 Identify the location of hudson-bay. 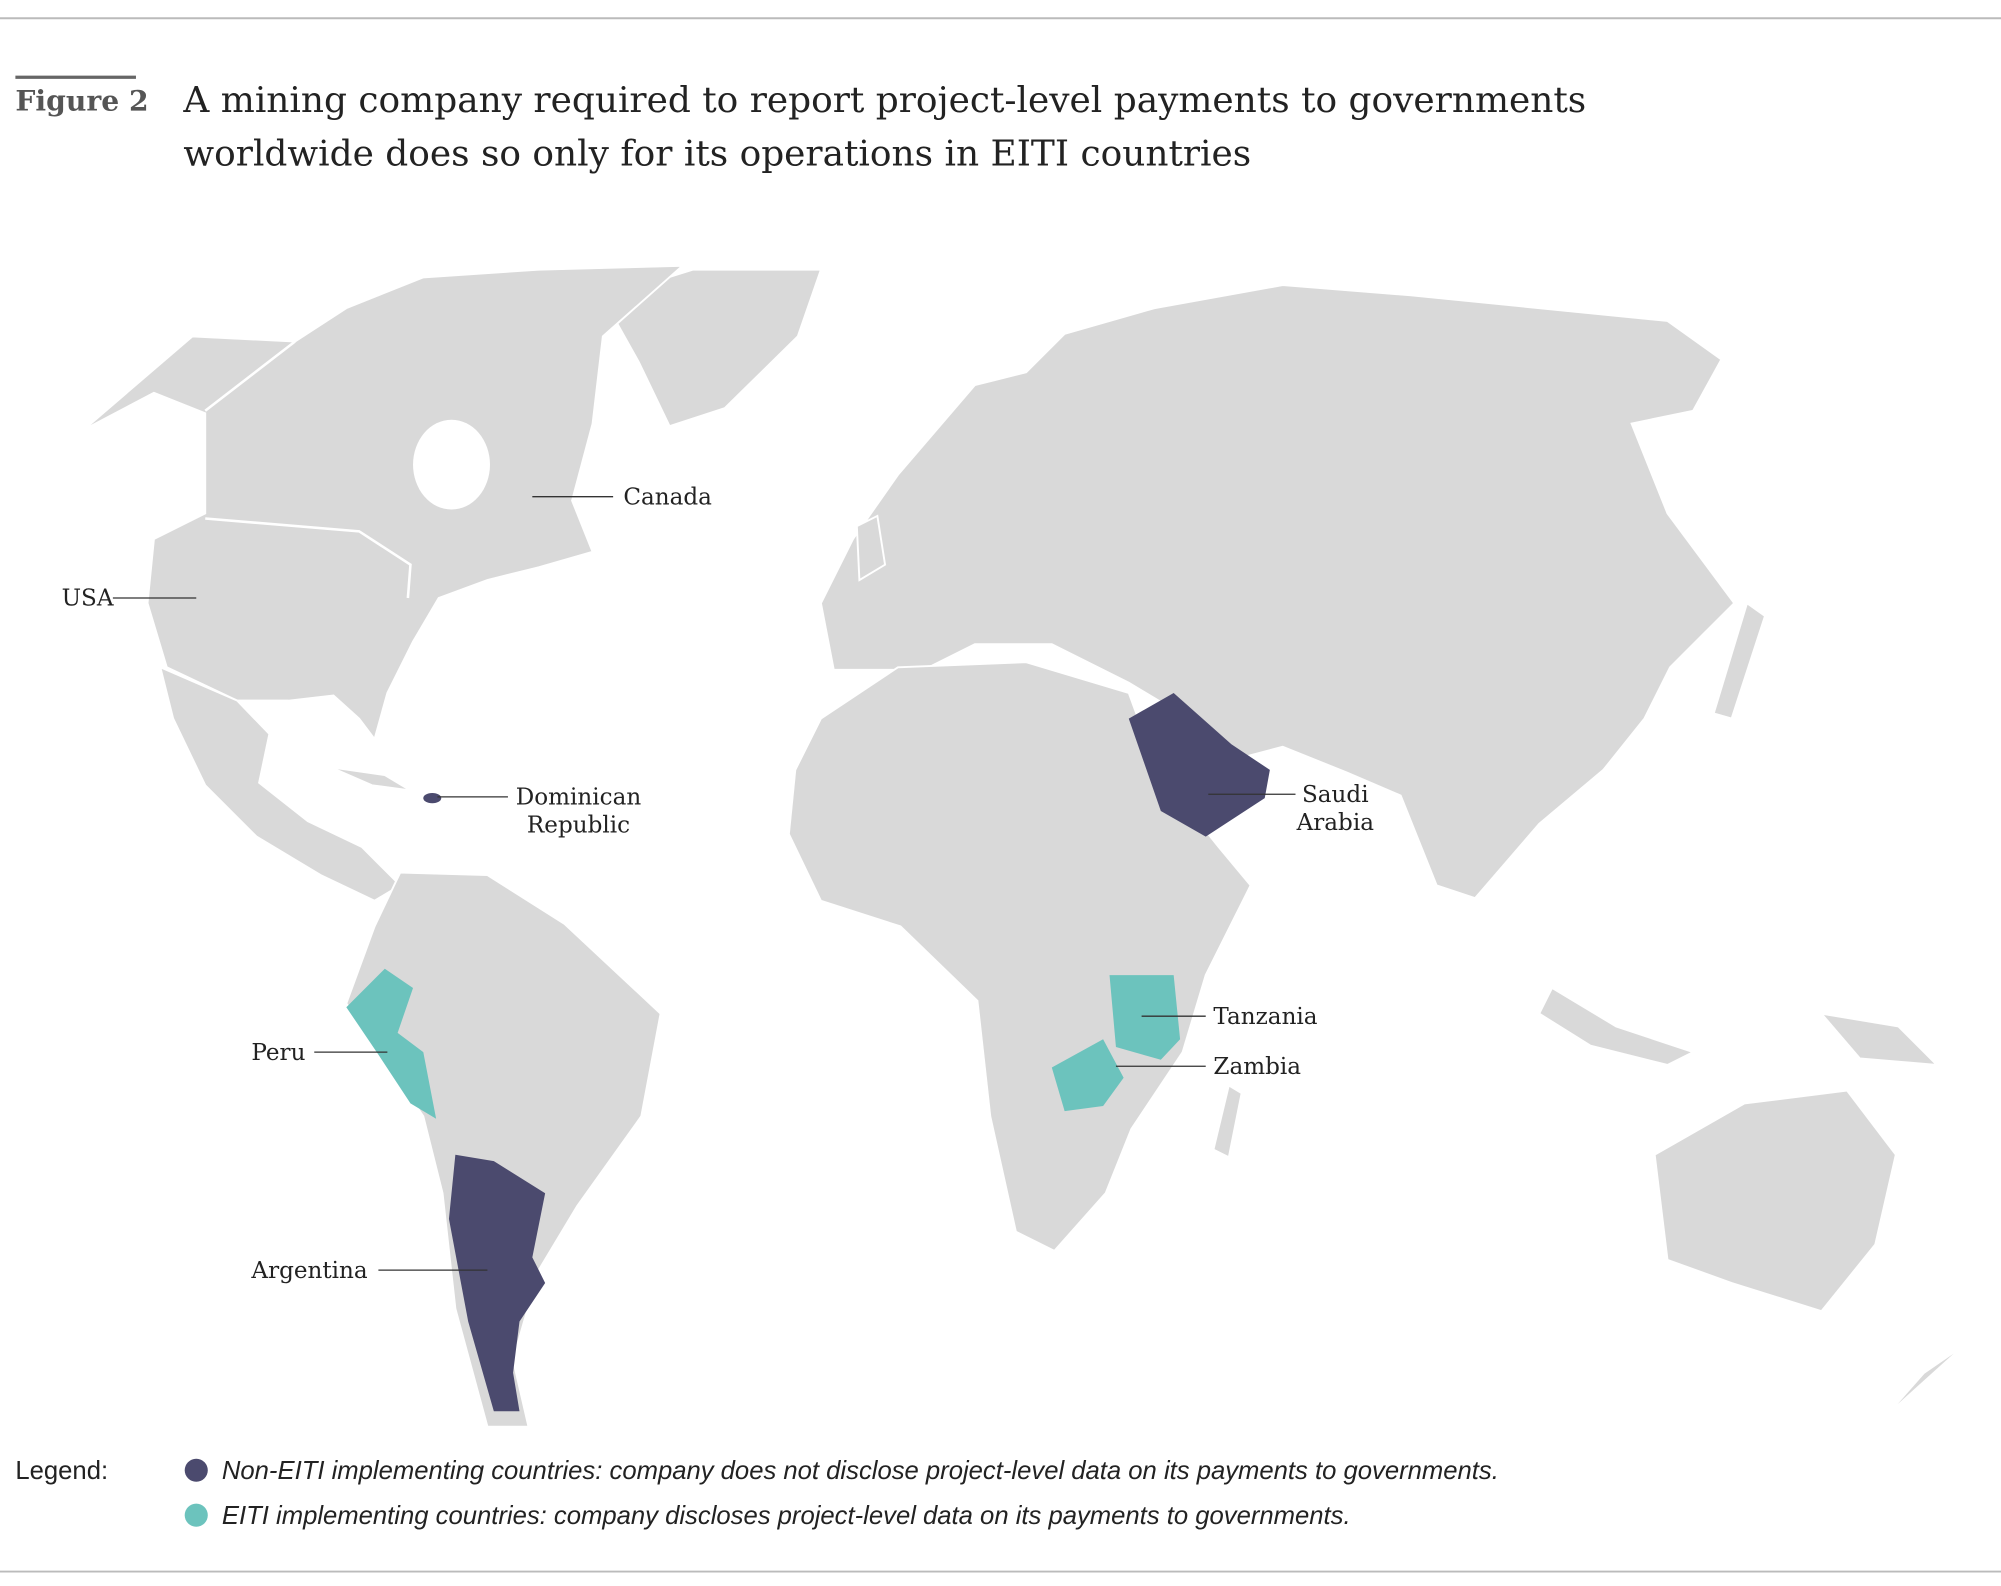
(451, 464).